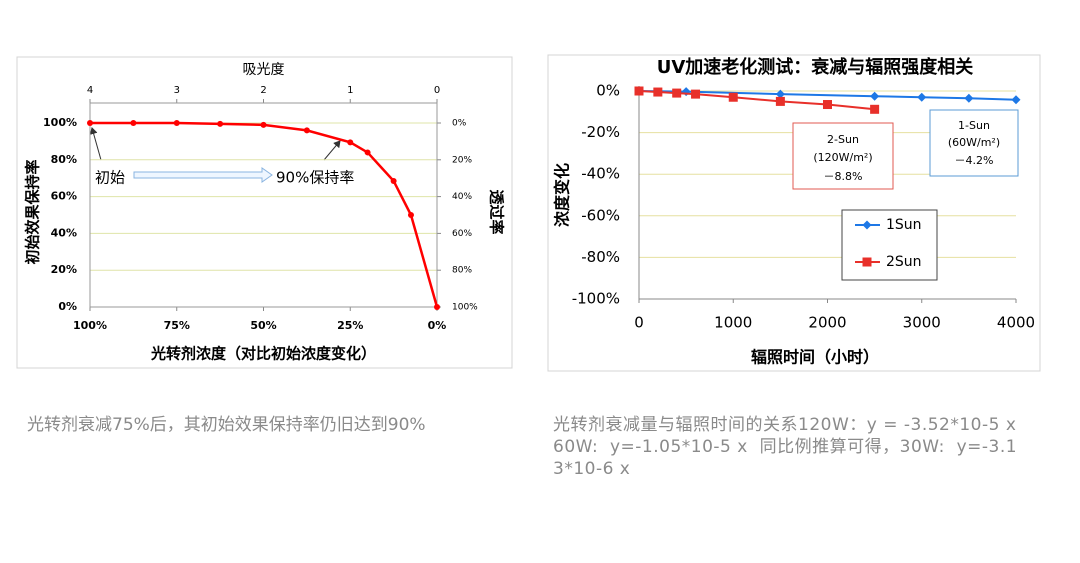  Describe the element at coordinates (462, 234) in the screenshot. I see `y2-tick-label: 60%` at that location.